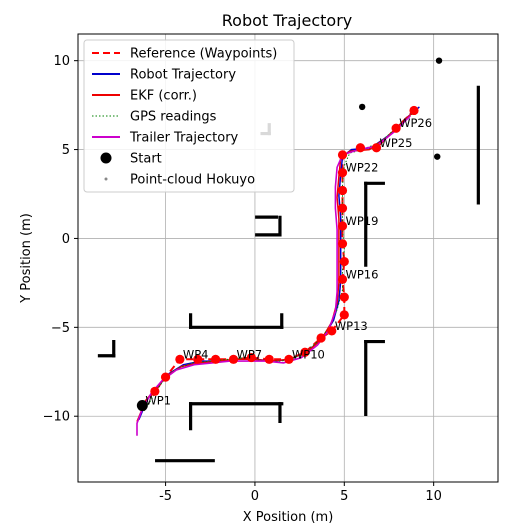 The height and width of the screenshot is (530, 511). Describe the element at coordinates (173, 117) in the screenshot. I see `legend-label: GPS readings` at that location.